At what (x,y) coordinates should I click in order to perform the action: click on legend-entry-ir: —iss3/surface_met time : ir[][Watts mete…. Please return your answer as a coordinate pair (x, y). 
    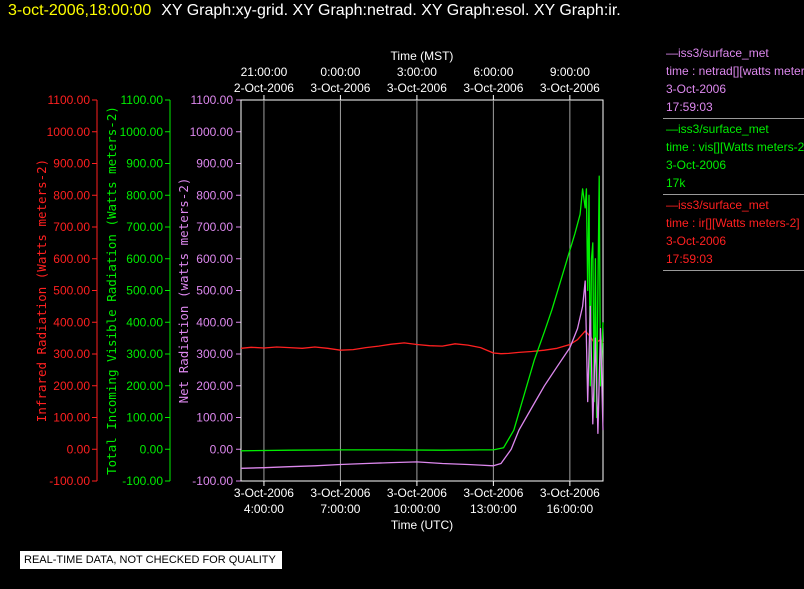
    Looking at the image, I should click on (733, 233).